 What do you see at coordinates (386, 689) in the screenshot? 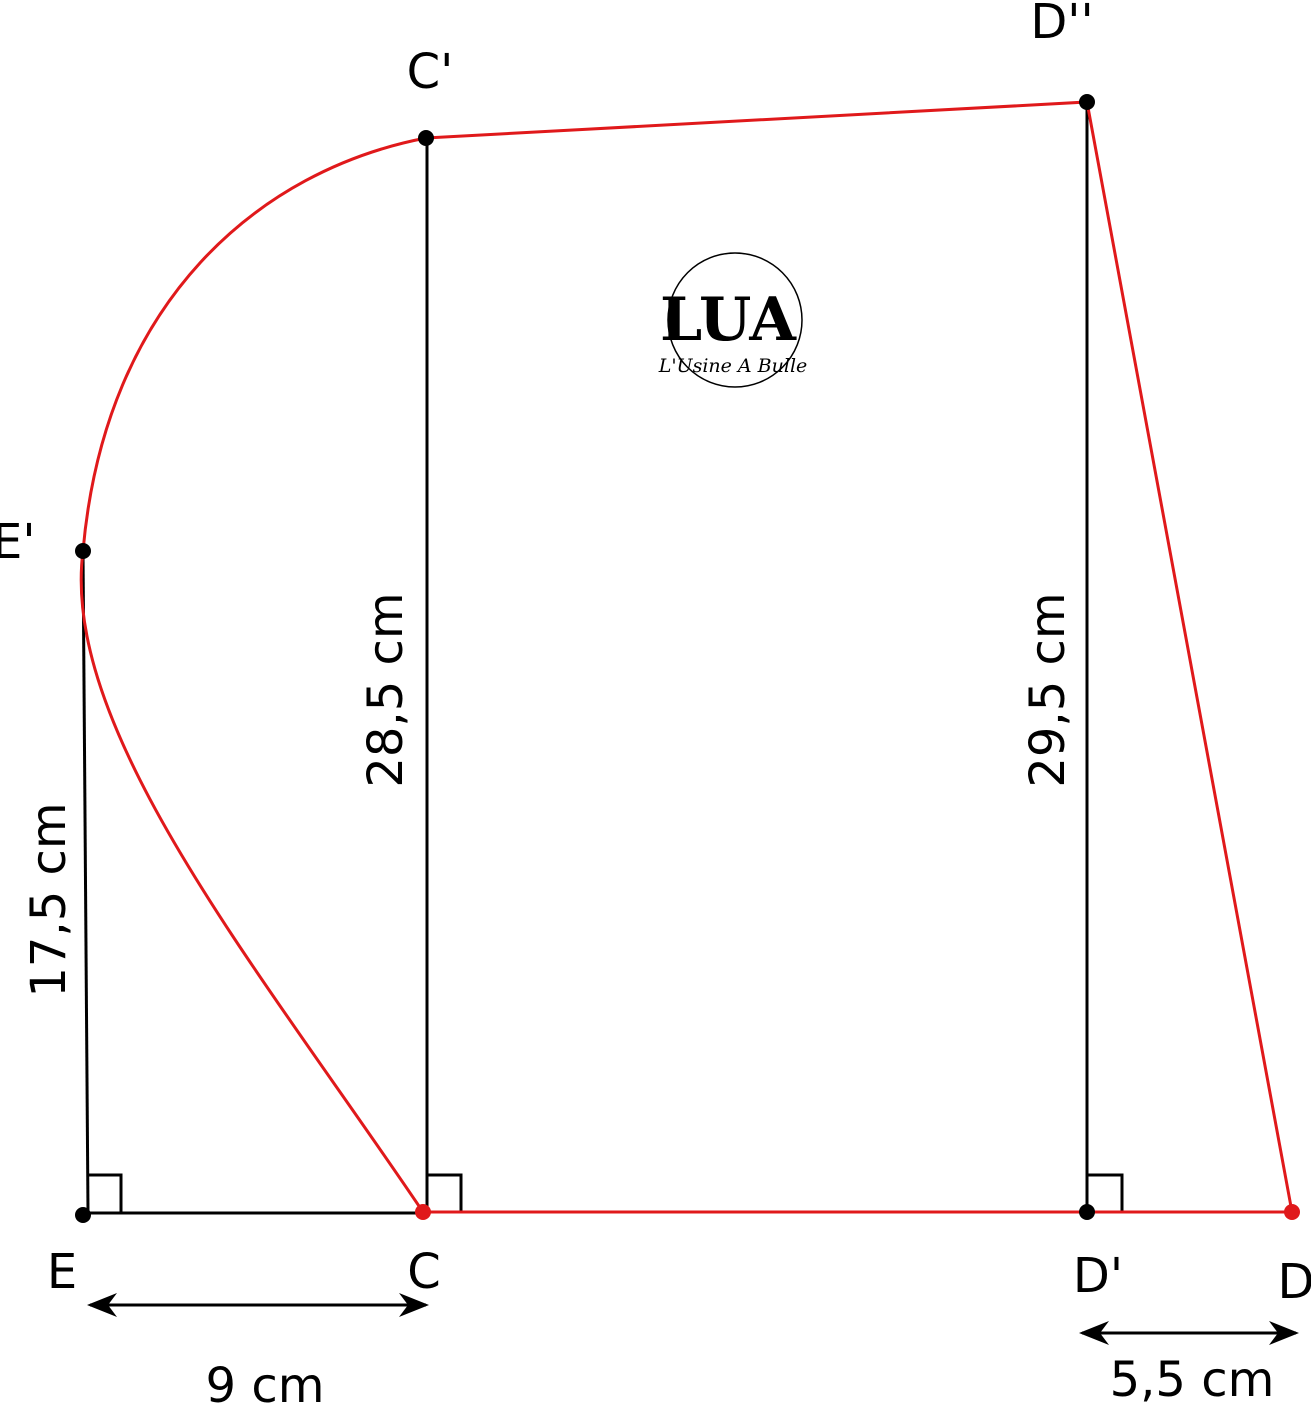
I see `dimension-label: 28,5 cm` at bounding box center [386, 689].